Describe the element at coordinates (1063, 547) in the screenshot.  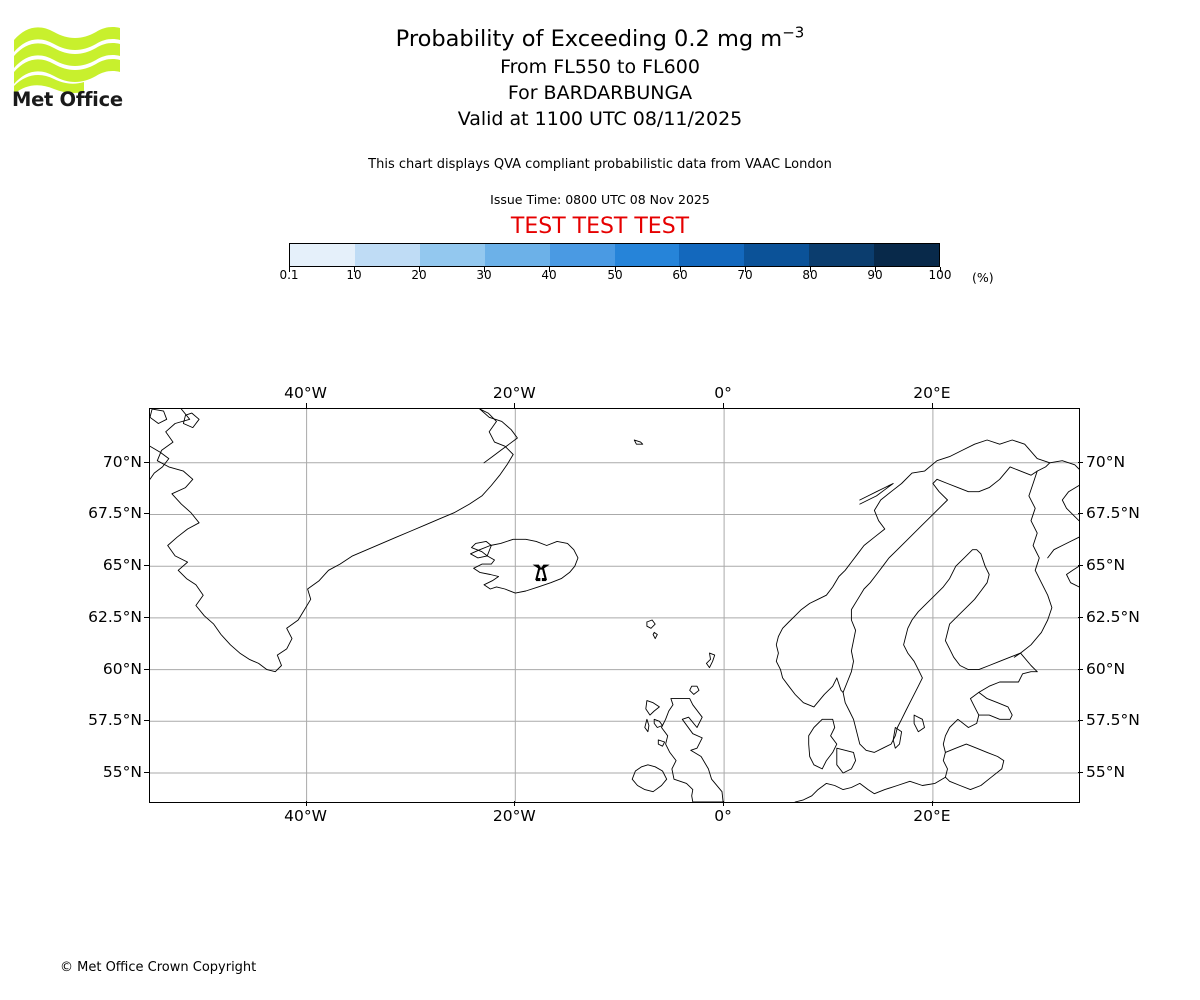
I see `coastline-russia-s` at that location.